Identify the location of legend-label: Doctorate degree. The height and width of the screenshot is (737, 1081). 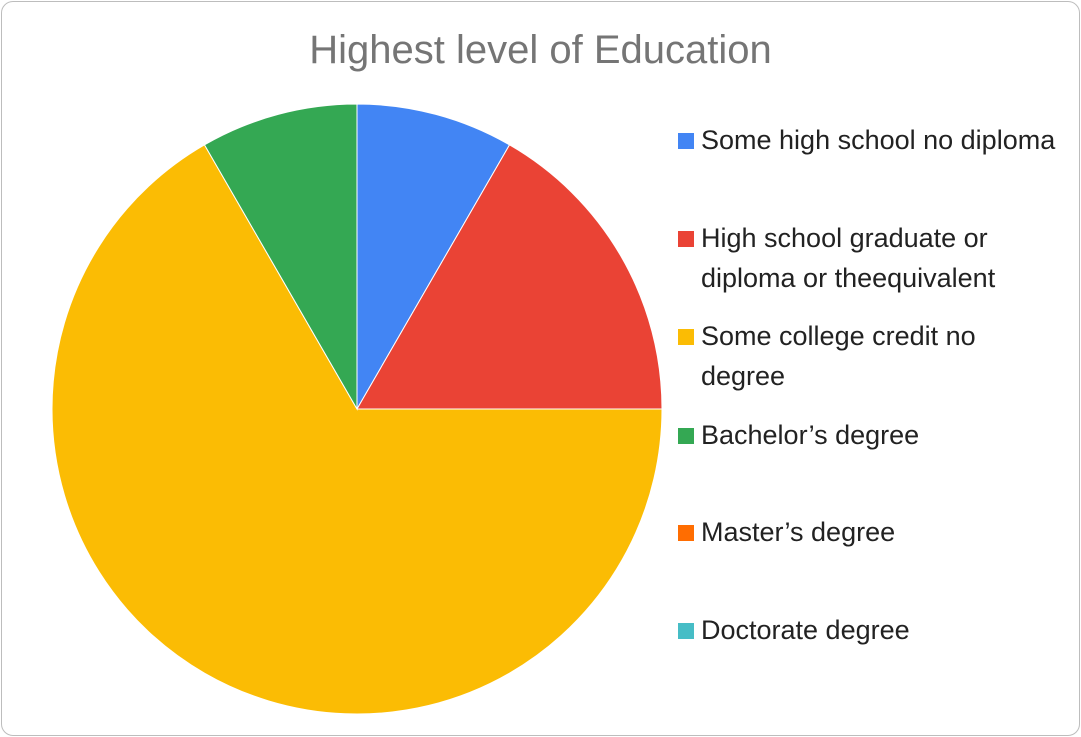
(805, 630).